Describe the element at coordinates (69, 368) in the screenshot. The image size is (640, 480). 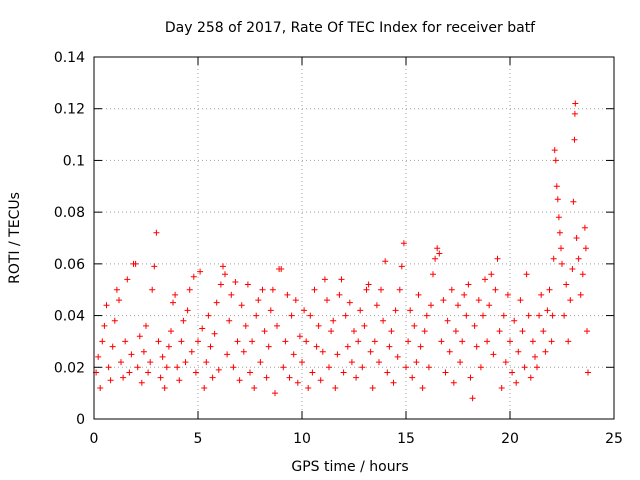
I see `y-tick-label: 0.02` at that location.